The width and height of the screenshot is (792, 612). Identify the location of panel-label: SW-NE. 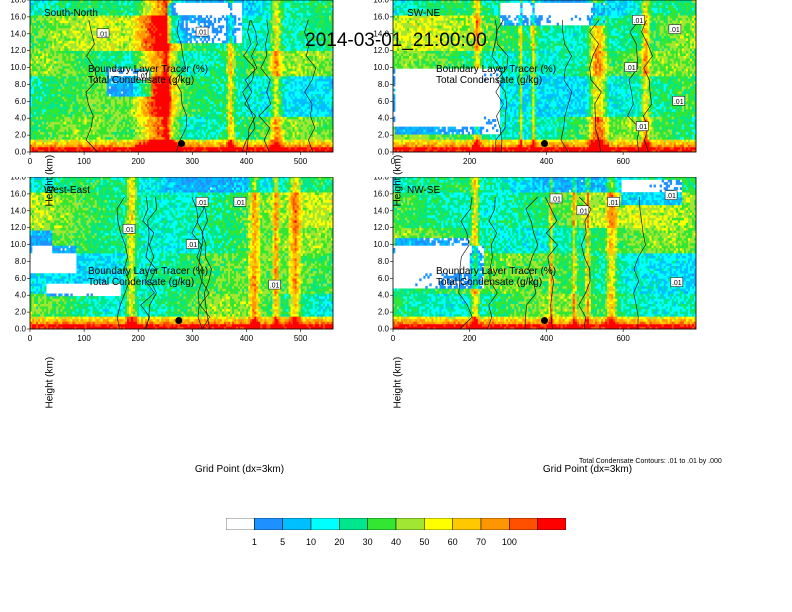
(423, 13).